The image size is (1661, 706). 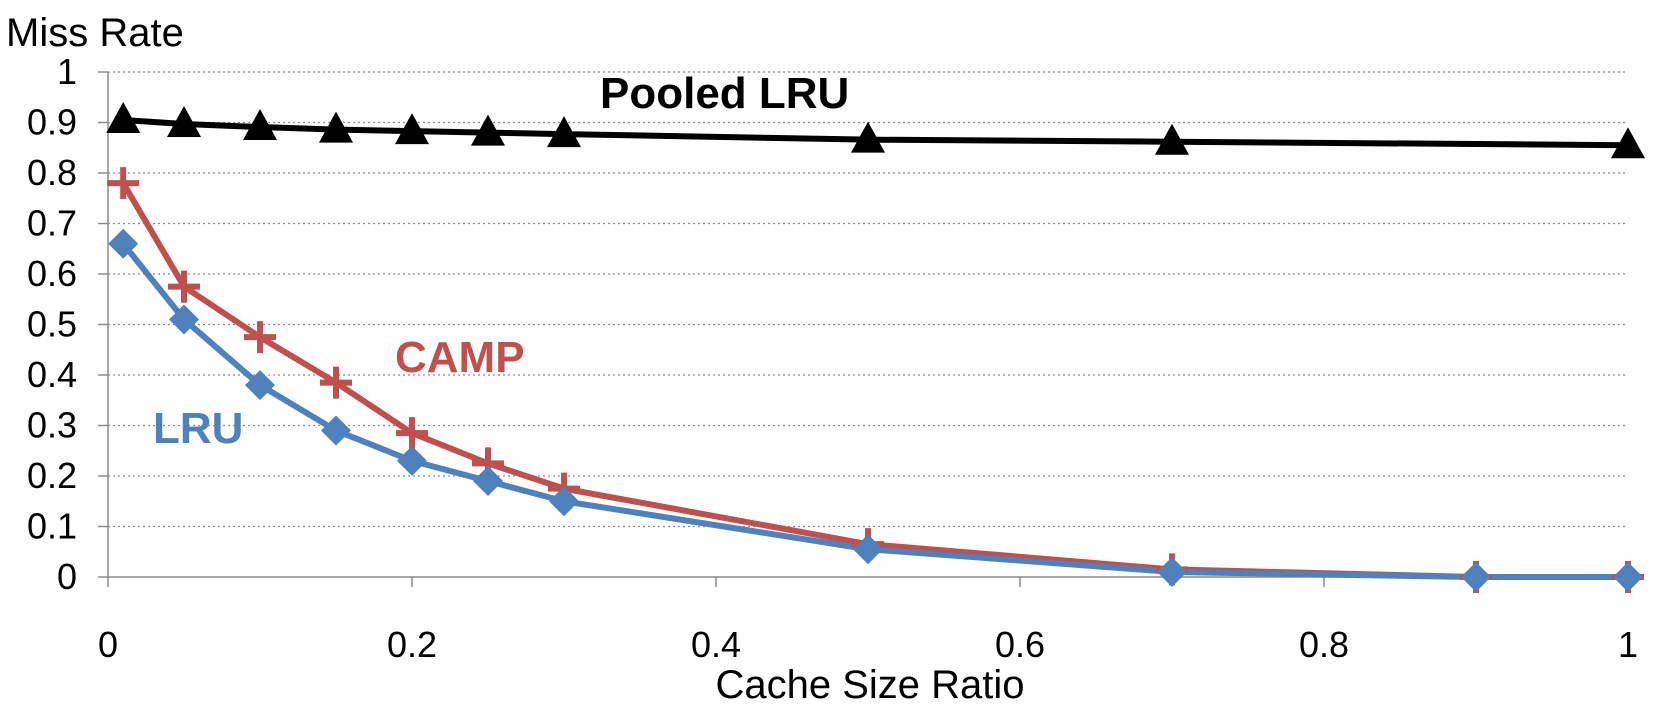 I want to click on x-axis-title: Cache Size Ratio, so click(x=869, y=684).